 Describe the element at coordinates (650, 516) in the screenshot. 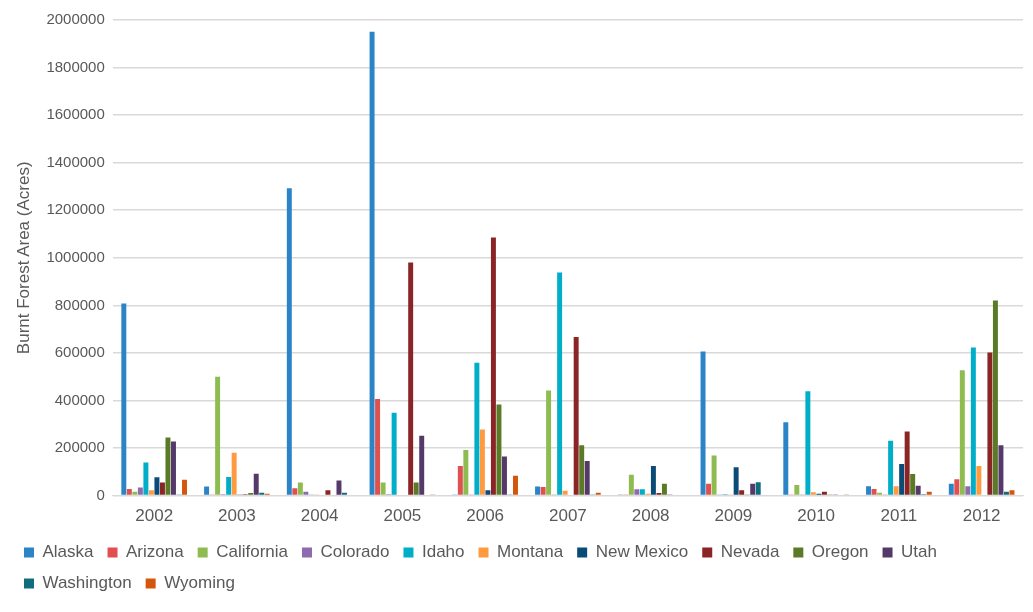

I see `x-tick-label: 2008` at that location.